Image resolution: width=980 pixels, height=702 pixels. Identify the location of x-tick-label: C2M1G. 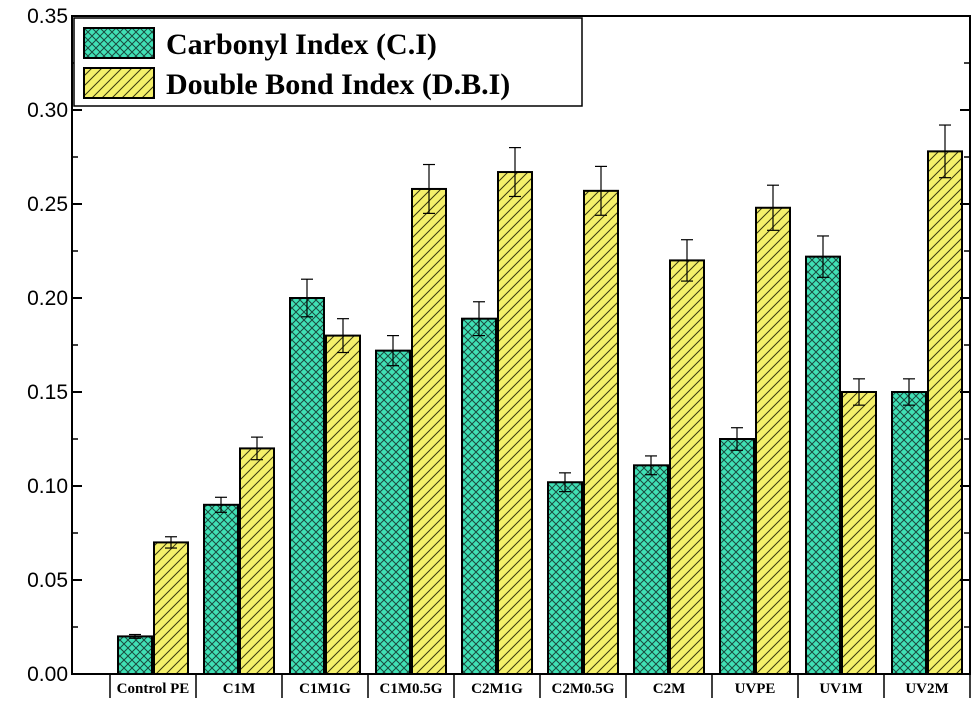
(497, 689).